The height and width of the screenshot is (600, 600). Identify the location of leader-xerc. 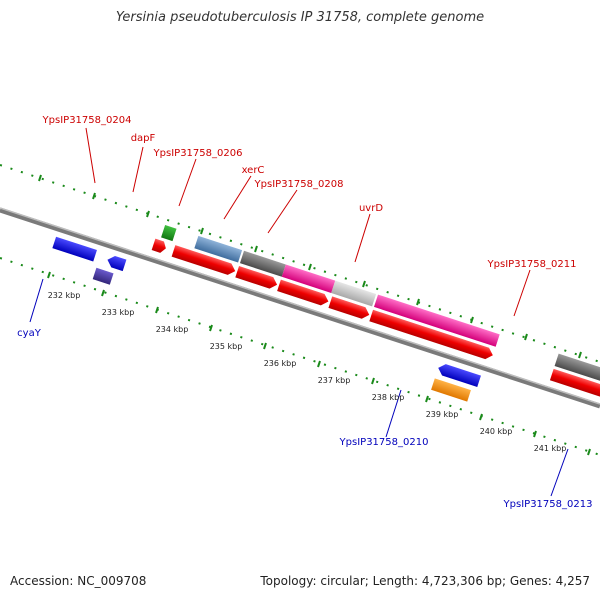
(237, 197).